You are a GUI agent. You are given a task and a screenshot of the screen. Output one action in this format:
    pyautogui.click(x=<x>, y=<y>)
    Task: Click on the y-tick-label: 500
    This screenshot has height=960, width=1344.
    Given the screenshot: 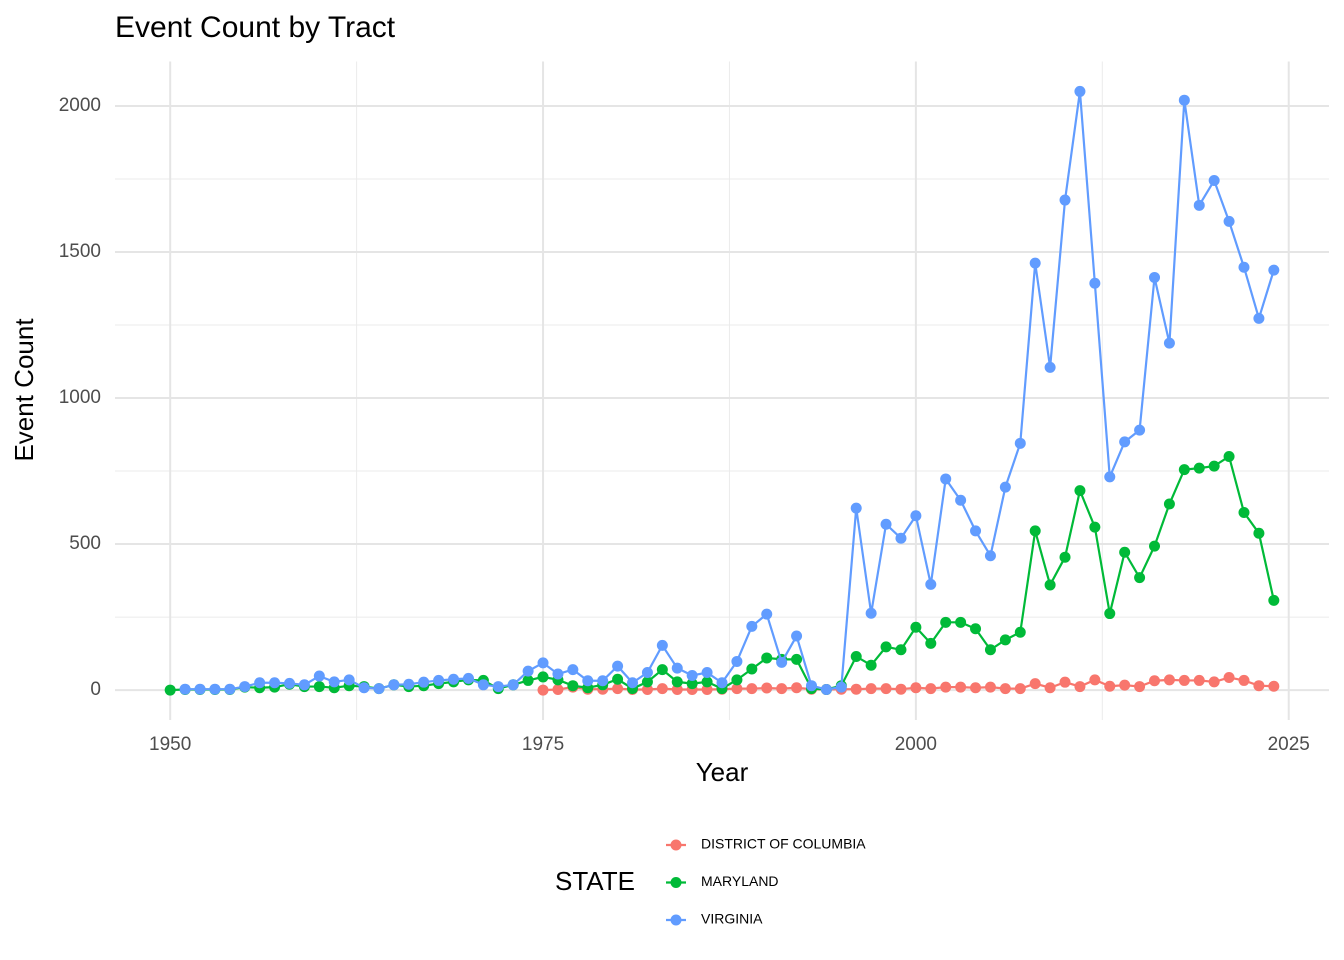 What is the action you would take?
    pyautogui.click(x=85, y=543)
    